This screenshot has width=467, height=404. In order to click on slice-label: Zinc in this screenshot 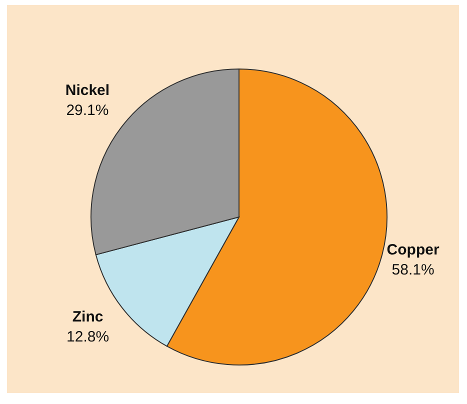, I will do `click(88, 317)`.